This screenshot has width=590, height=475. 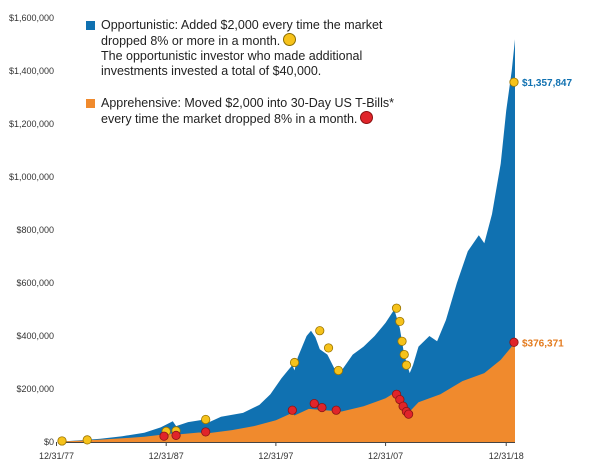 I want to click on y-tick-label: $1,600,000, so click(x=31, y=18).